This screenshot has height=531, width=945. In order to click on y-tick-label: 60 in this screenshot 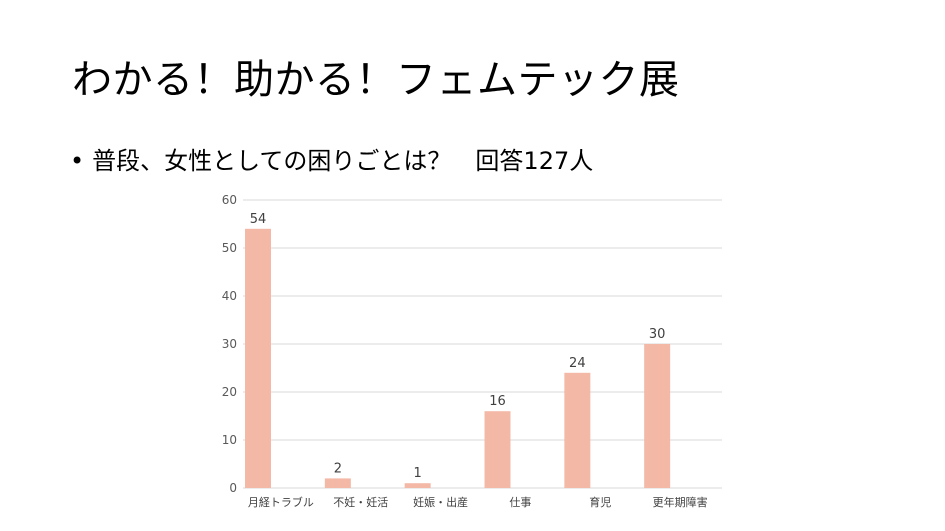, I will do `click(229, 200)`.